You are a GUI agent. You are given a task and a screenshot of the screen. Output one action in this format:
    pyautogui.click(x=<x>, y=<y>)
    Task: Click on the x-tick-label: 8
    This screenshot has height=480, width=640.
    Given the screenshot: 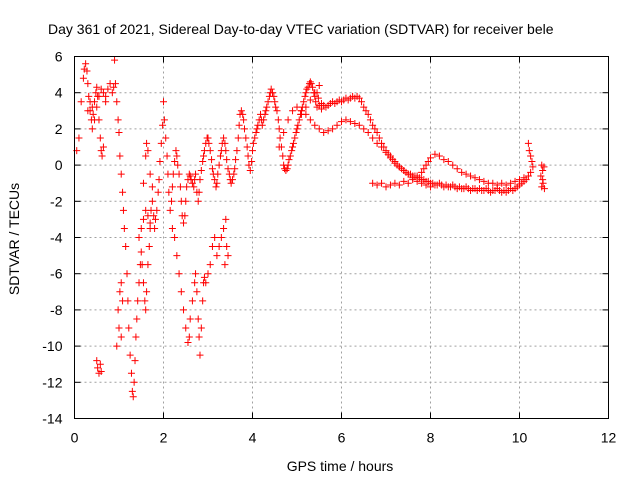 What is the action you would take?
    pyautogui.click(x=431, y=438)
    